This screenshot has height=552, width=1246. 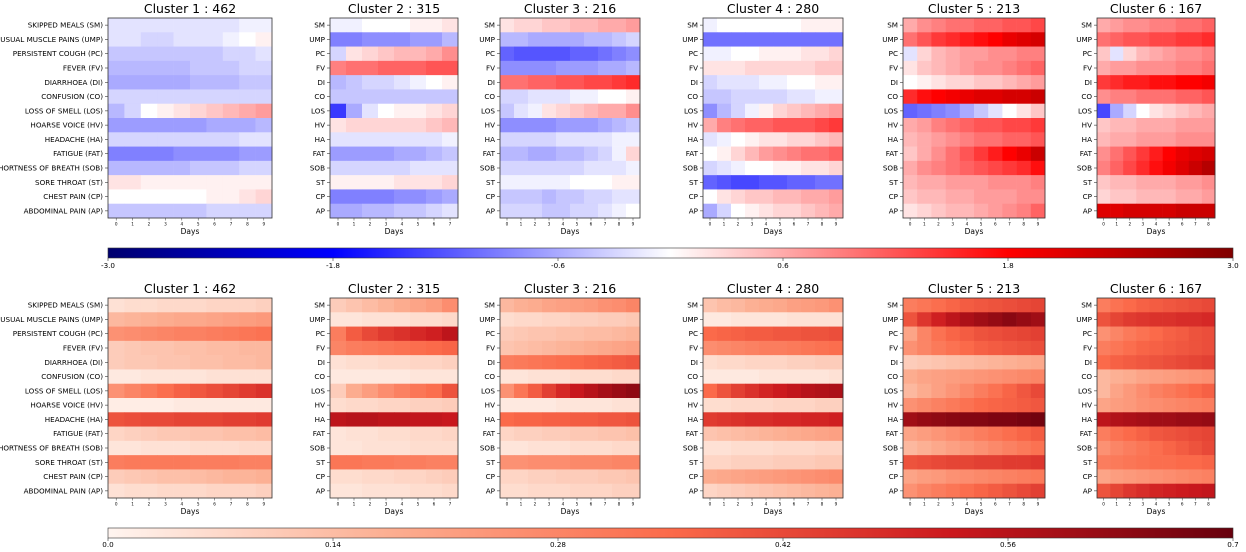 What do you see at coordinates (693, 125) in the screenshot?
I see `y-tick-label: HV` at bounding box center [693, 125].